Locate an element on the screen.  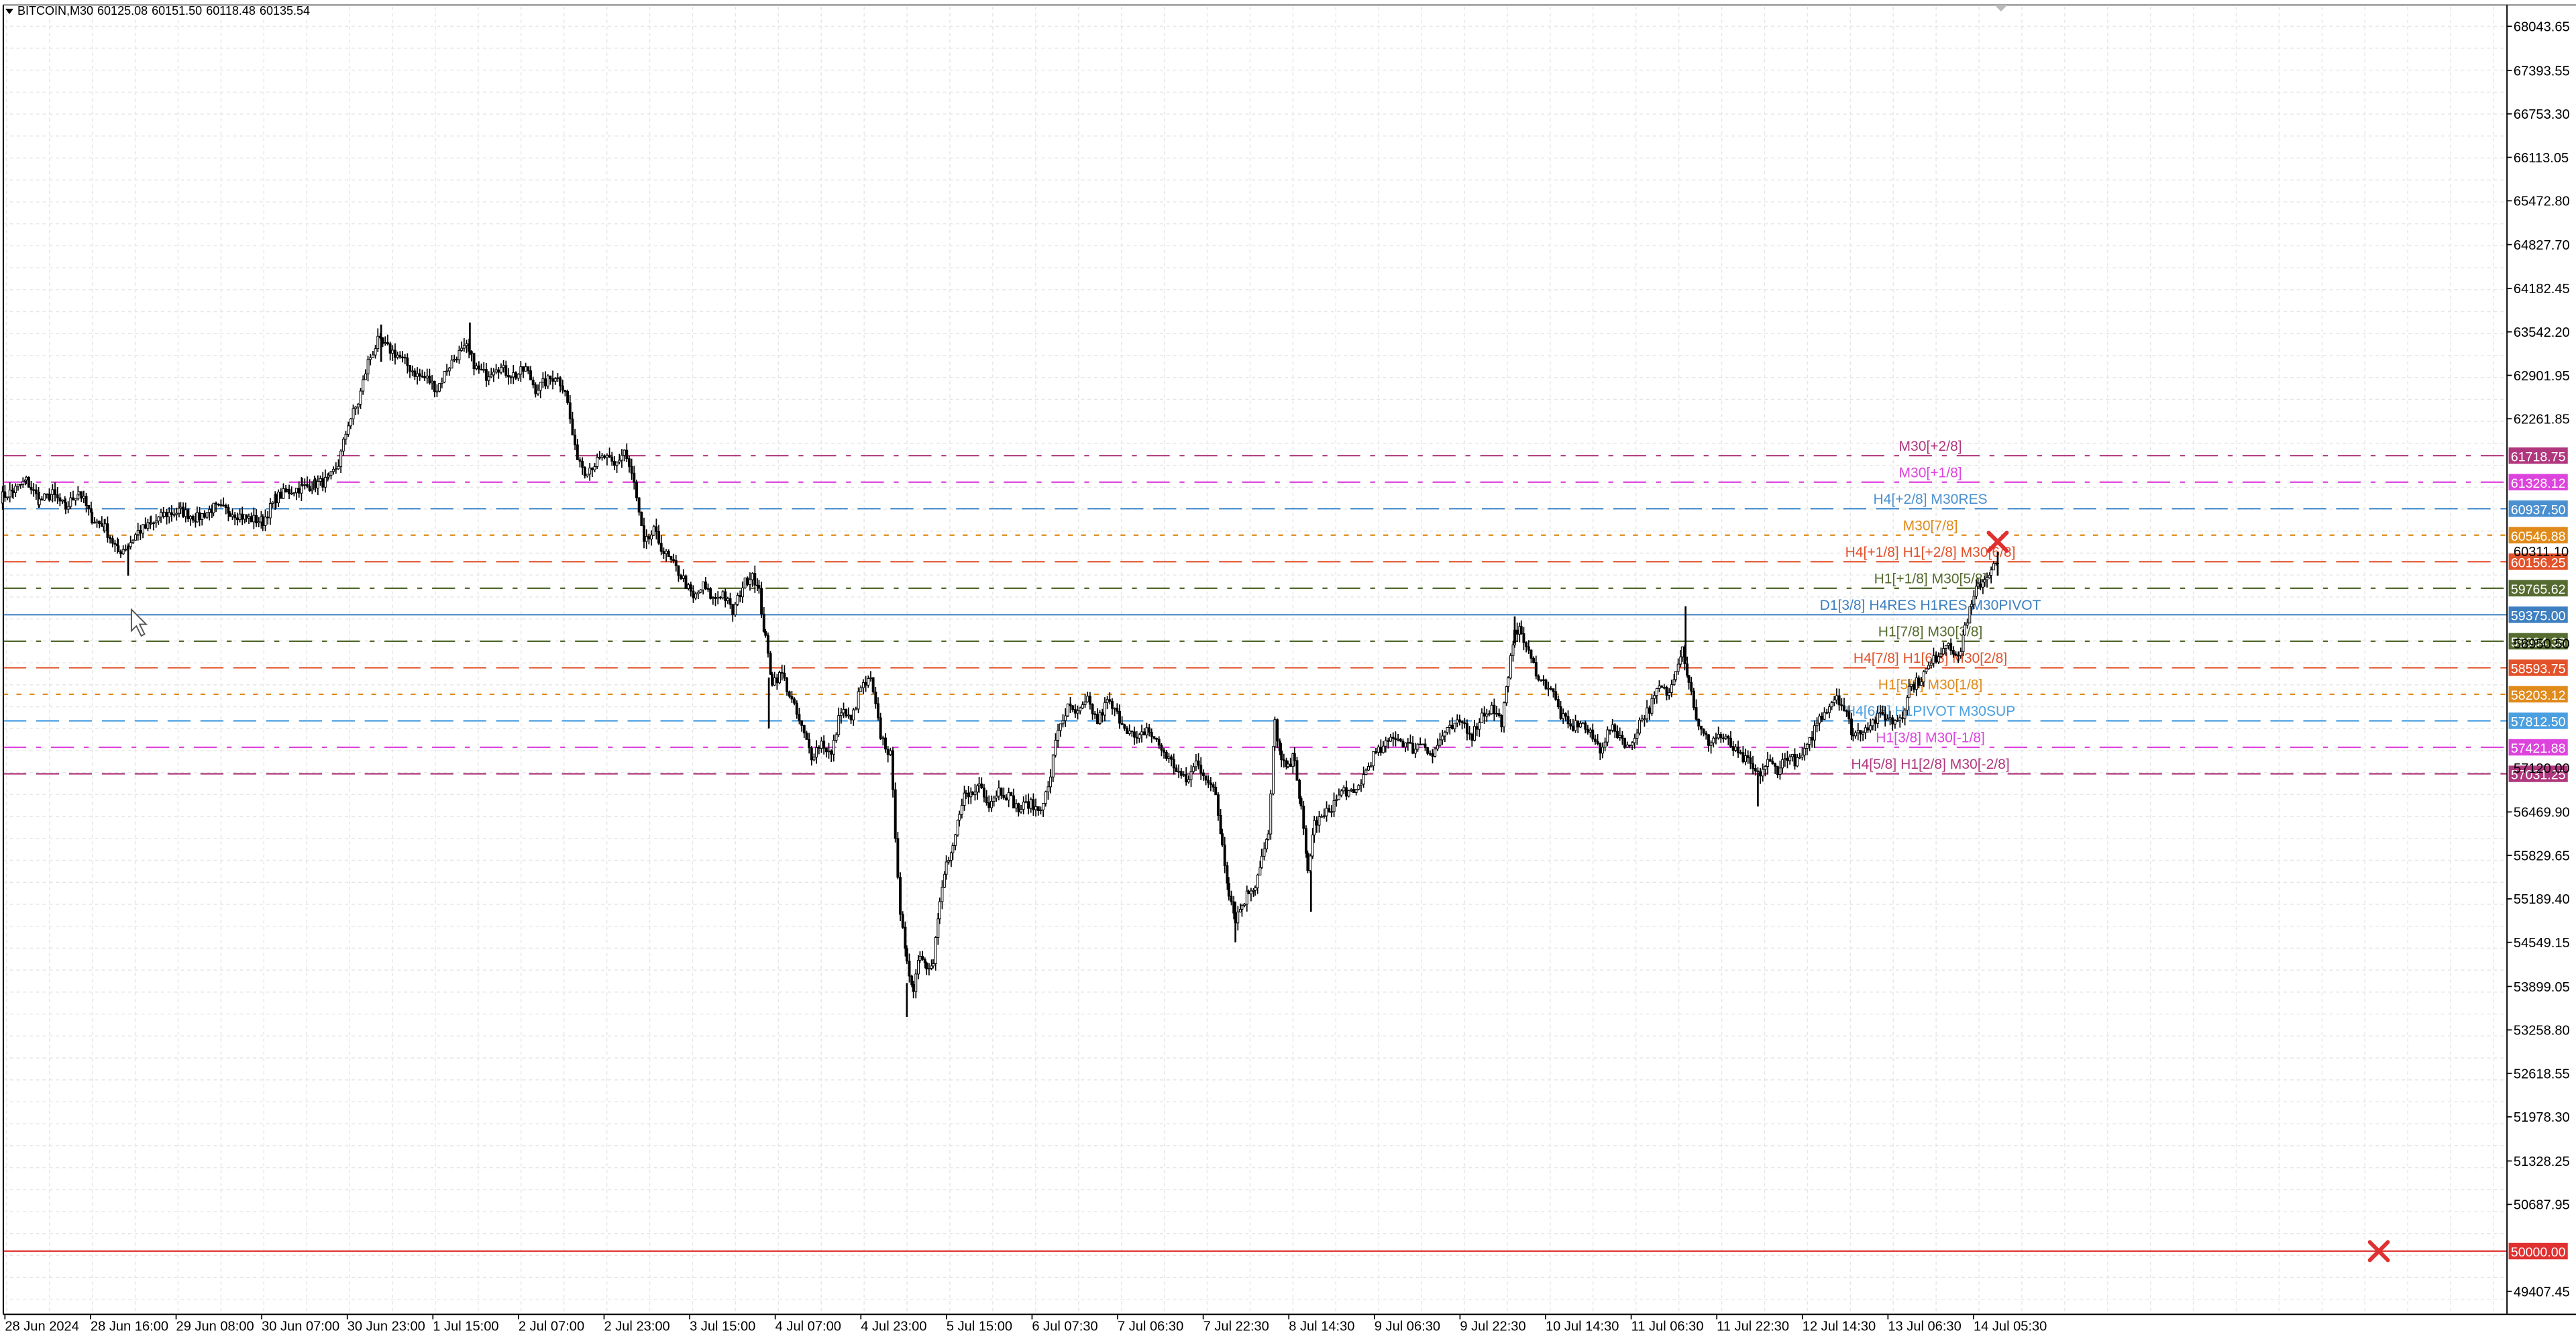
menu-triangle-icon is located at coordinates (9, 12).